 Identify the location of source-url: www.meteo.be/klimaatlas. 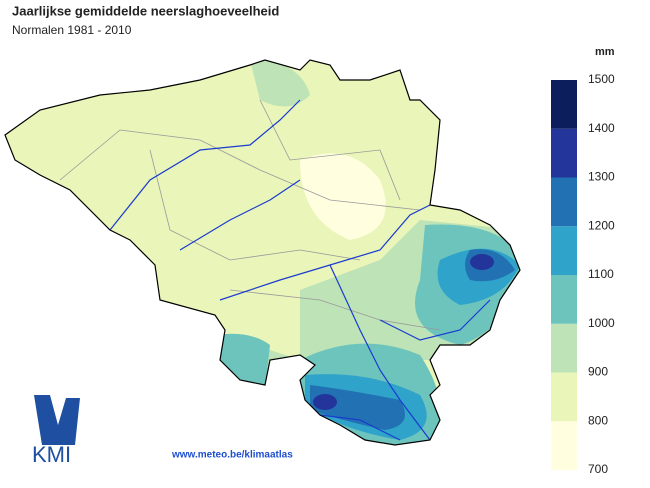
(232, 455).